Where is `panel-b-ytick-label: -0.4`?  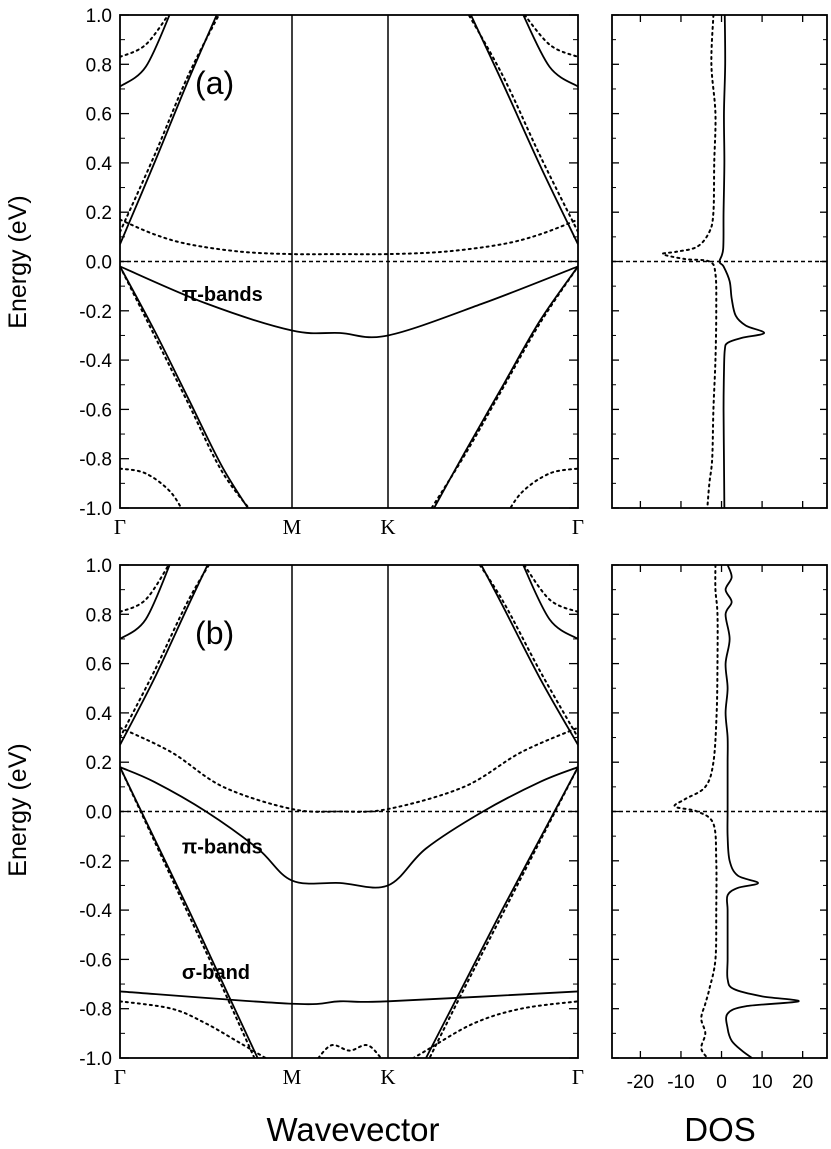
panel-b-ytick-label: -0.4 is located at coordinates (95, 911).